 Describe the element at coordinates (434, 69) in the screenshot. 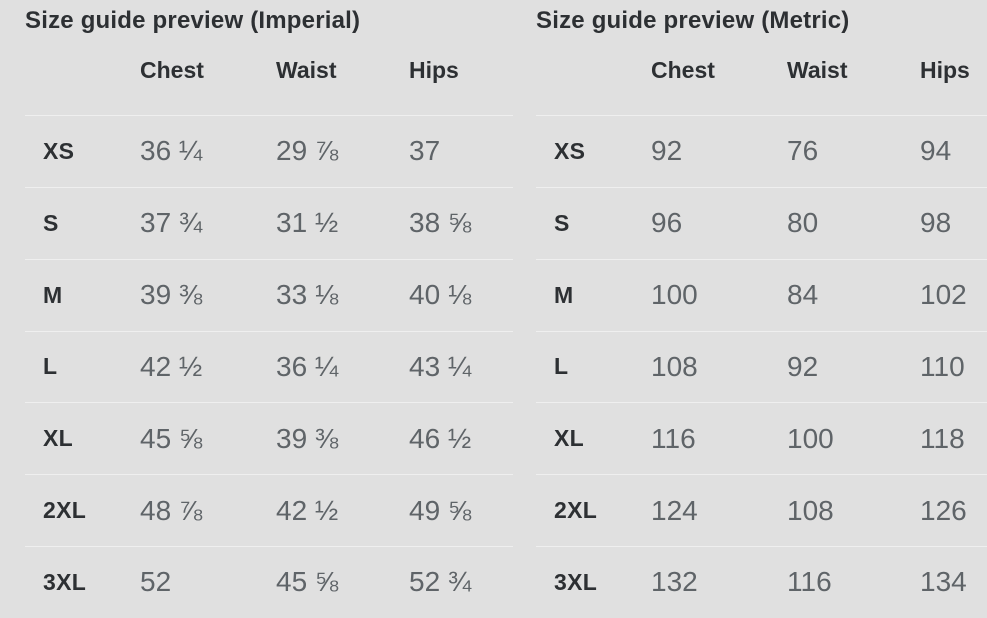

I see `imperial-column-header-hips: Hips` at that location.